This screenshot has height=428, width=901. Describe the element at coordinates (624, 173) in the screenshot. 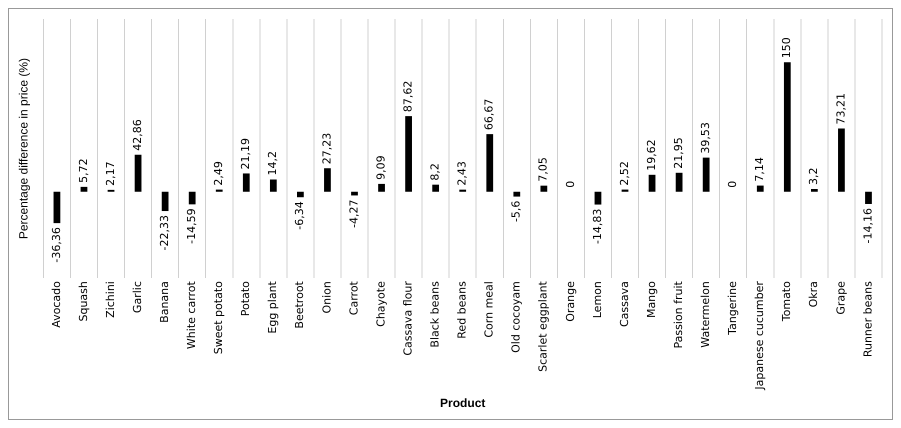

I see `data-label: 2,52` at that location.